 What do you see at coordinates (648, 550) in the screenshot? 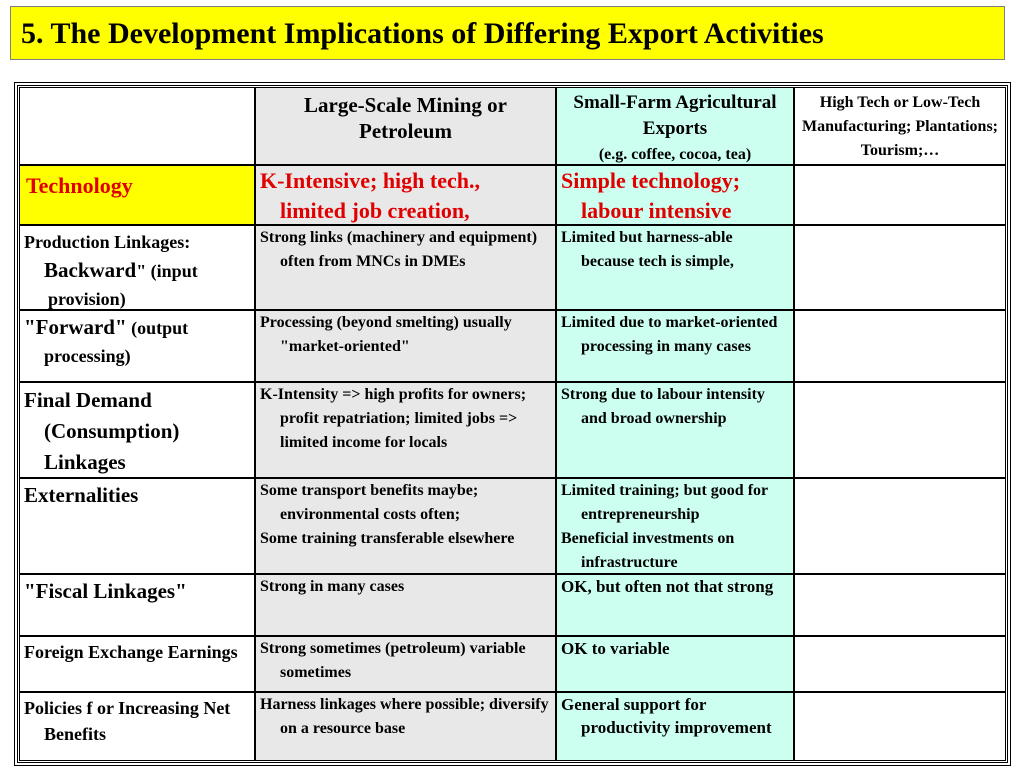
I see `row-externalities-farm-2: Beneficial investments on infrastructure` at bounding box center [648, 550].